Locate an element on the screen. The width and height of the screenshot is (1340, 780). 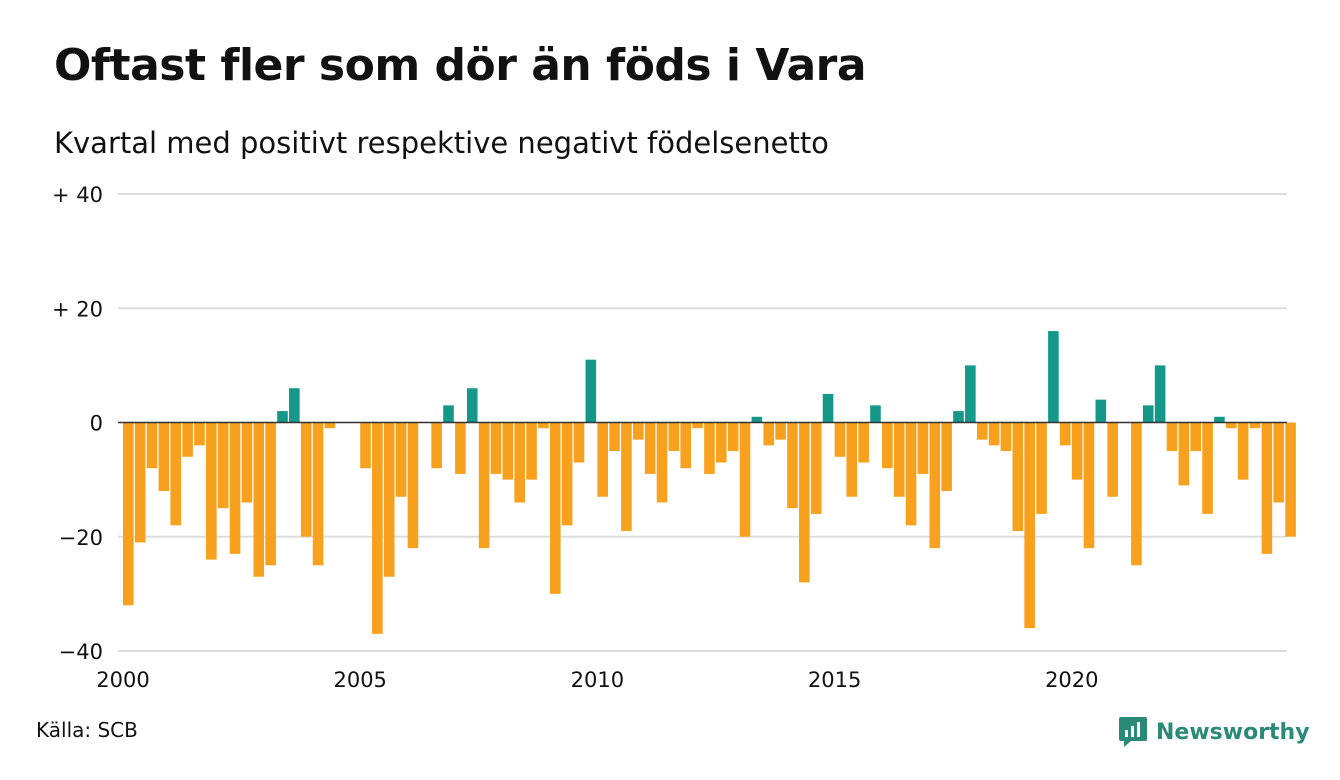
x-tick-label: 2010 is located at coordinates (597, 680).